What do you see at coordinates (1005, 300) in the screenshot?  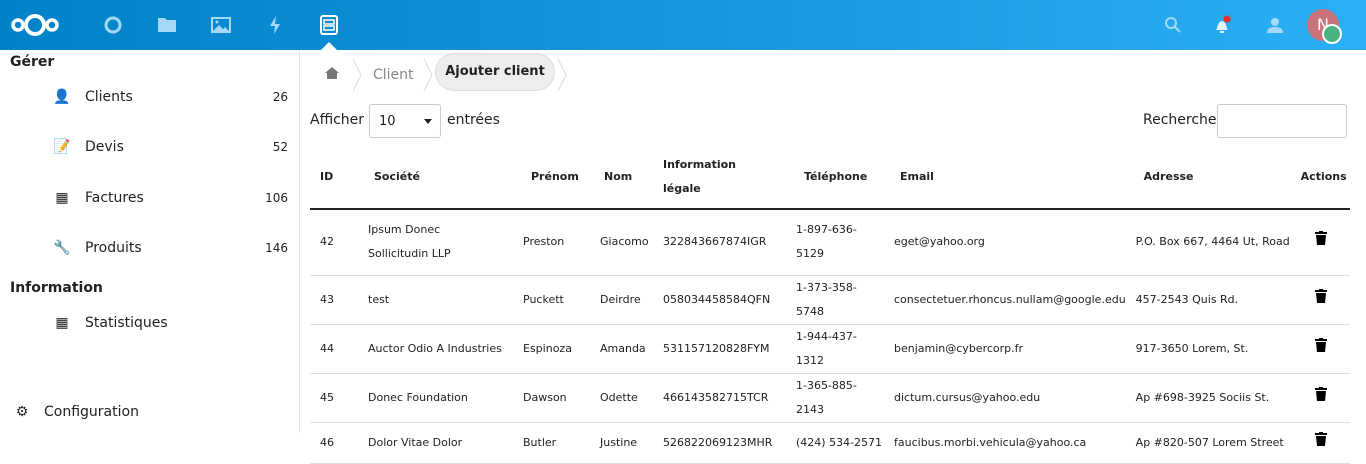 I see `cell-email: consectetuer.rhoncus.nullam@google.edu` at bounding box center [1005, 300].